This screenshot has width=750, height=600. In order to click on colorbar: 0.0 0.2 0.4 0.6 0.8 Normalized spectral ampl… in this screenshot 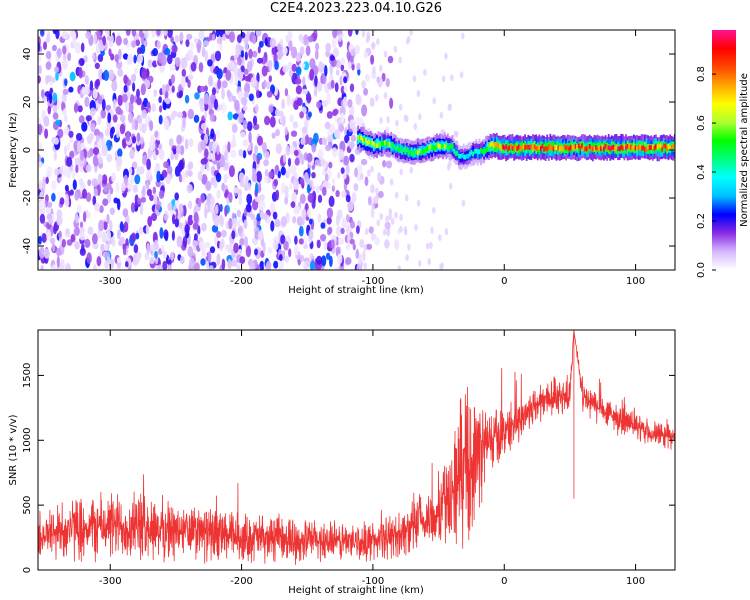, I will do `click(723, 154)`.